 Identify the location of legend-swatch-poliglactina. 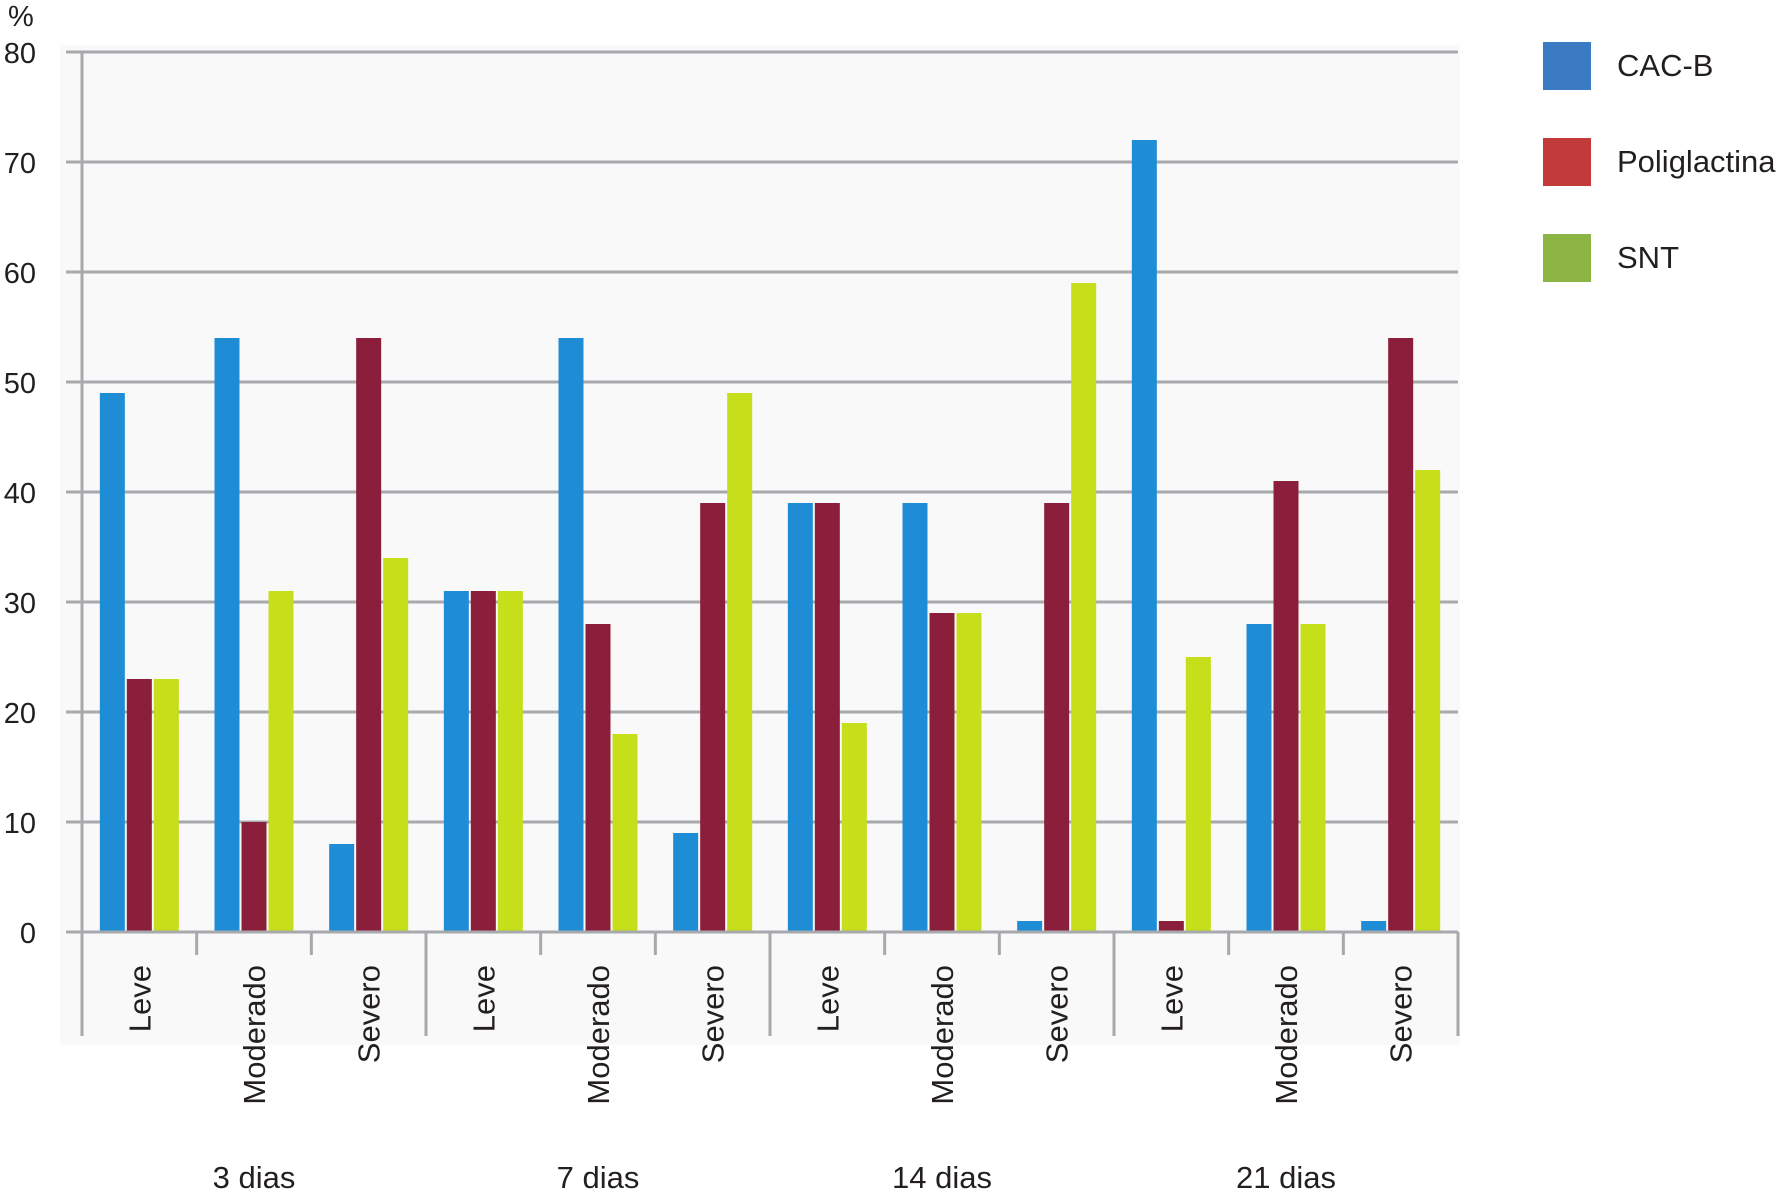
(1567, 162).